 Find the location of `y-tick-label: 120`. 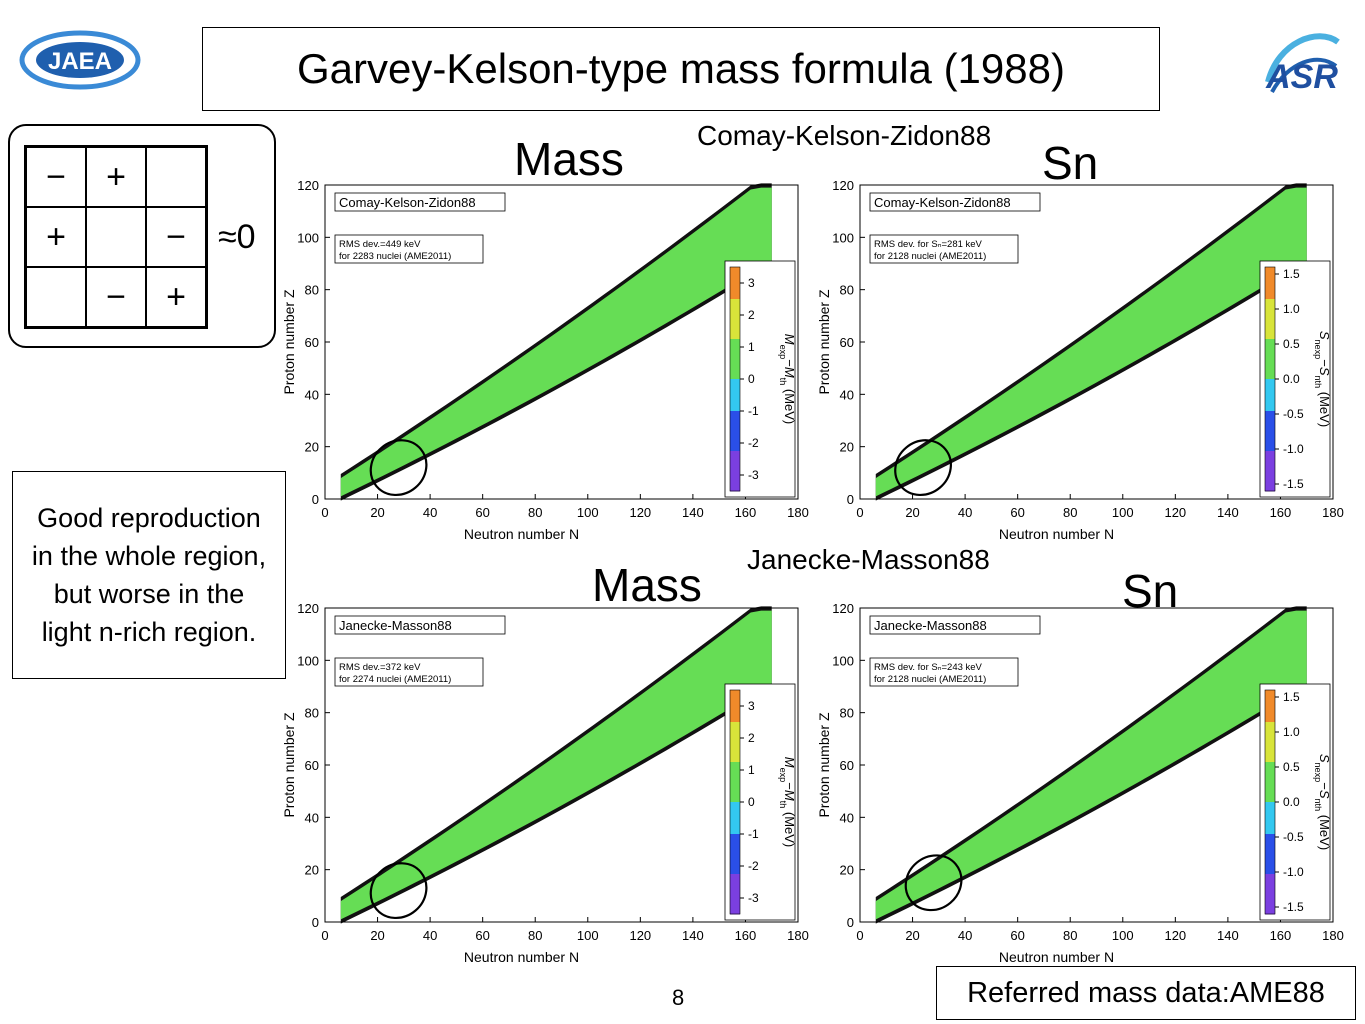

y-tick-label: 120 is located at coordinates (843, 185).